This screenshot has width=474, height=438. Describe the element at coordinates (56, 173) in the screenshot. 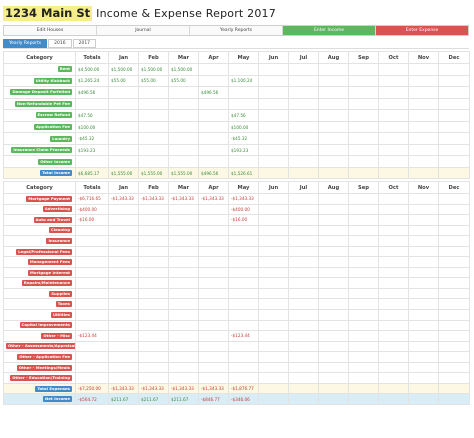

I see `category-label-total-income: Total Income` at that location.